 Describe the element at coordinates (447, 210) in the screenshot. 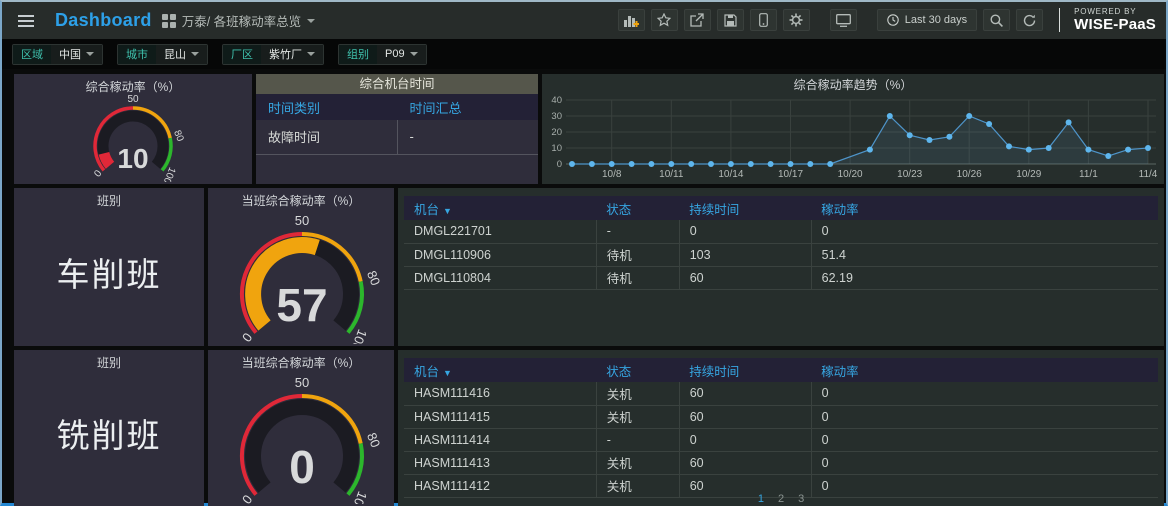

I see `sort-desc-icon: ▼` at that location.